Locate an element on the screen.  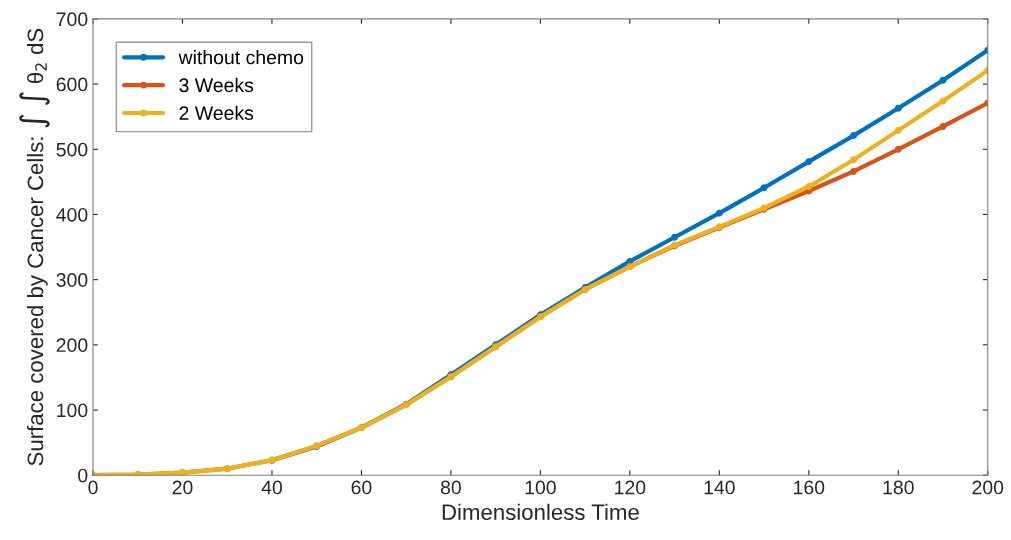
x-tick-label: 0 is located at coordinates (93, 487).